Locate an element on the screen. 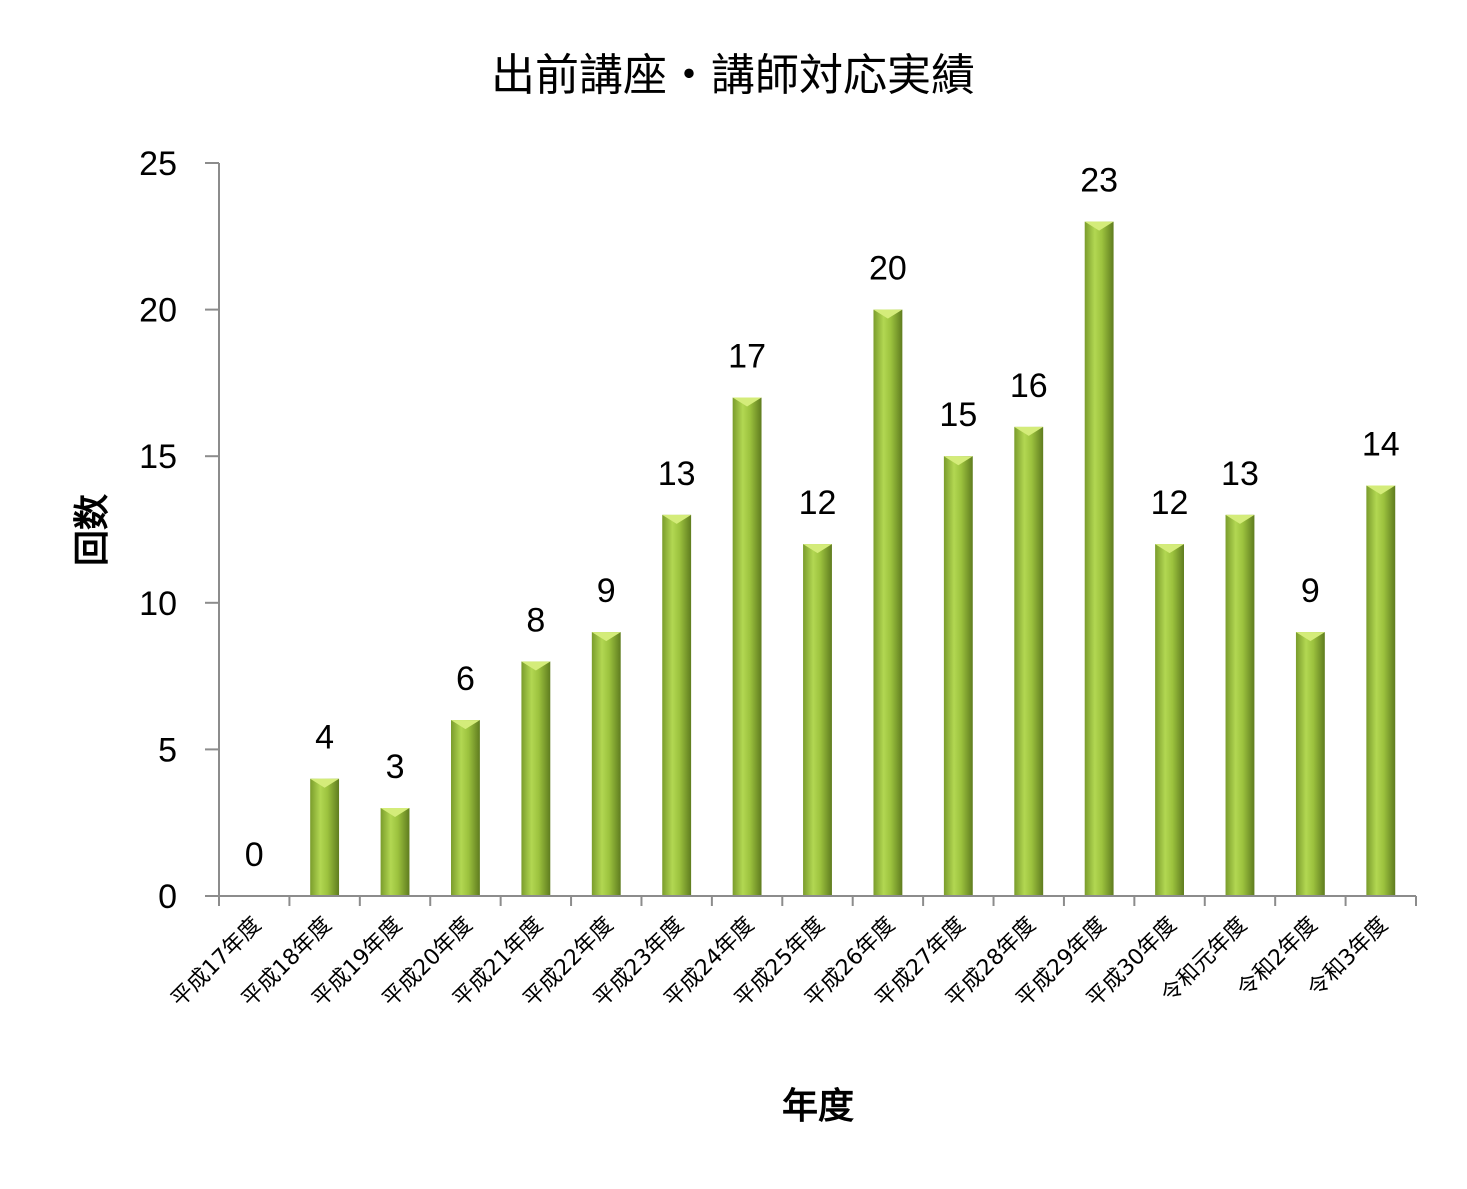  y-tick-label: 25 is located at coordinates (158, 164).